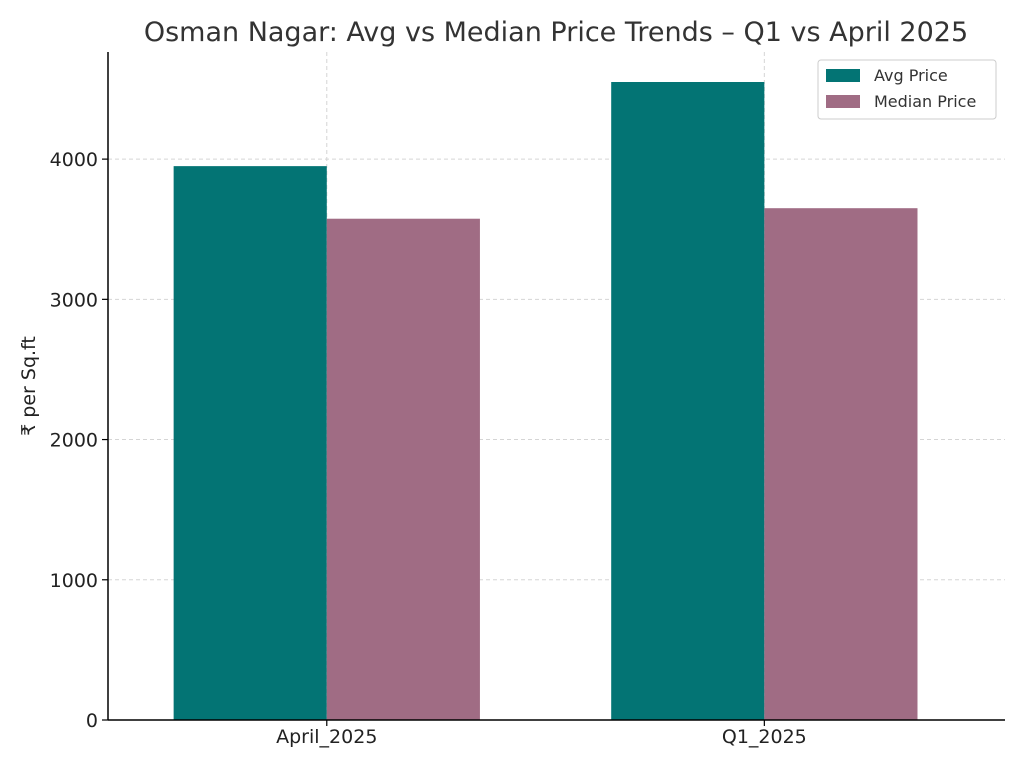  I want to click on x-tick-label: April_2025, so click(326, 737).